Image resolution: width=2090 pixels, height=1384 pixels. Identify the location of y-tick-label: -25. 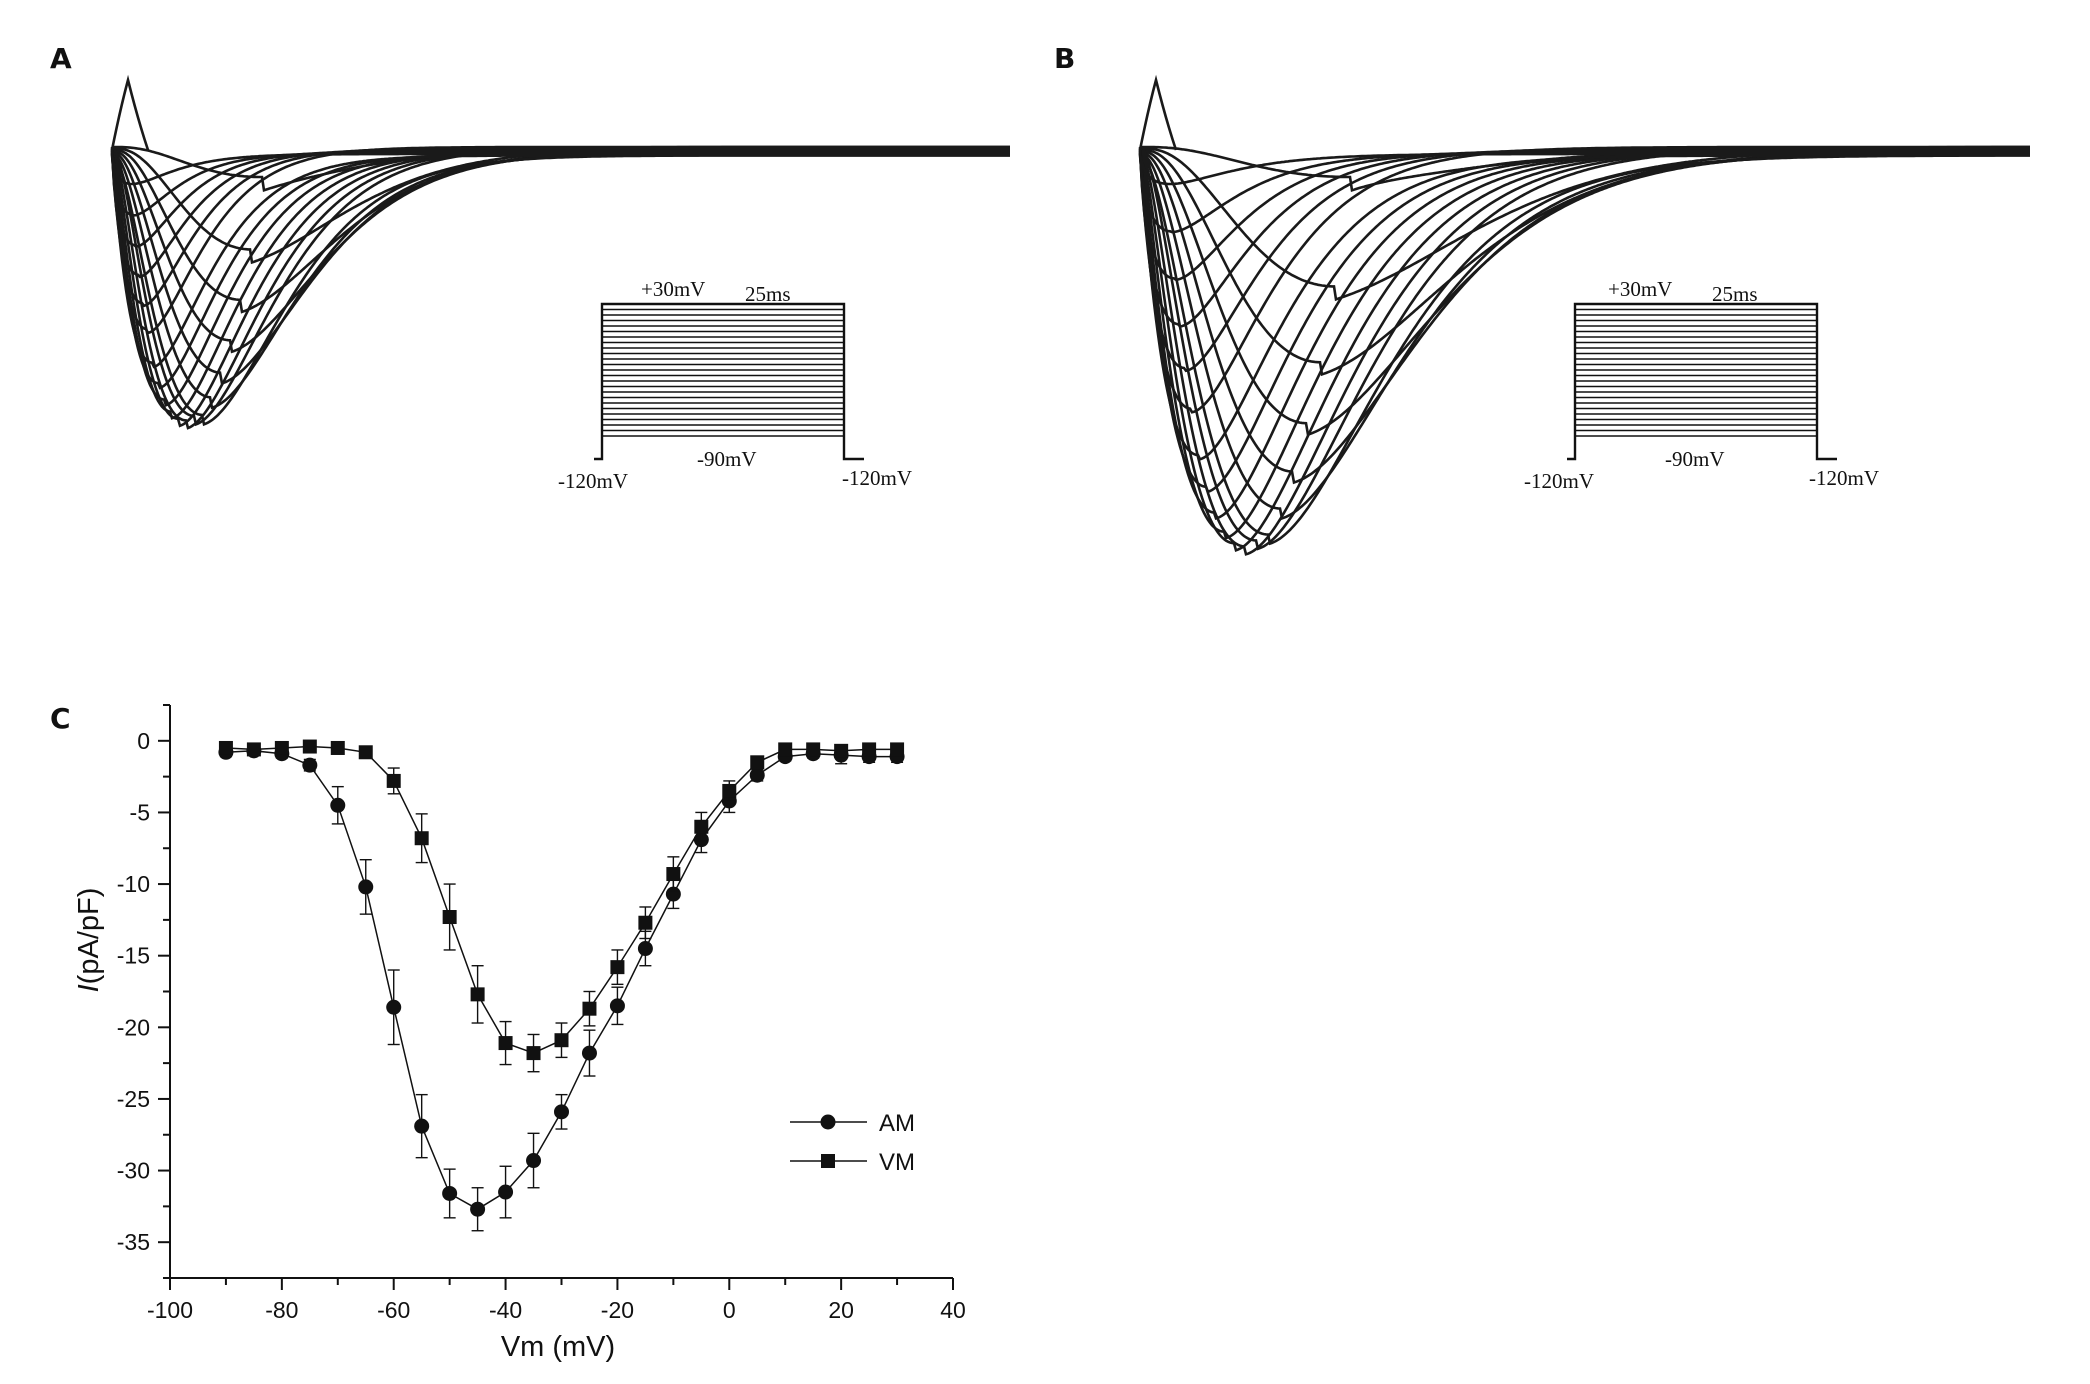
(133, 1099).